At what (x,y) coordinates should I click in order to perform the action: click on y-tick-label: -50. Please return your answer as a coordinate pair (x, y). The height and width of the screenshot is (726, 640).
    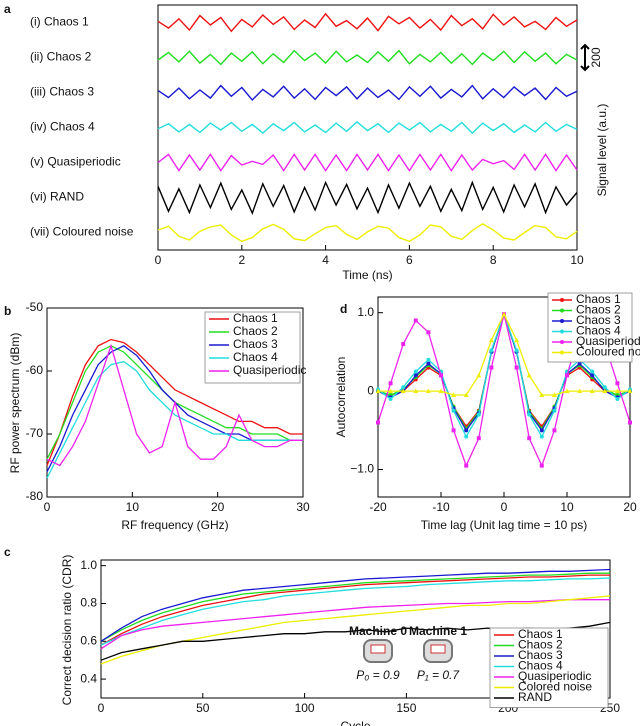
    Looking at the image, I should click on (35, 307).